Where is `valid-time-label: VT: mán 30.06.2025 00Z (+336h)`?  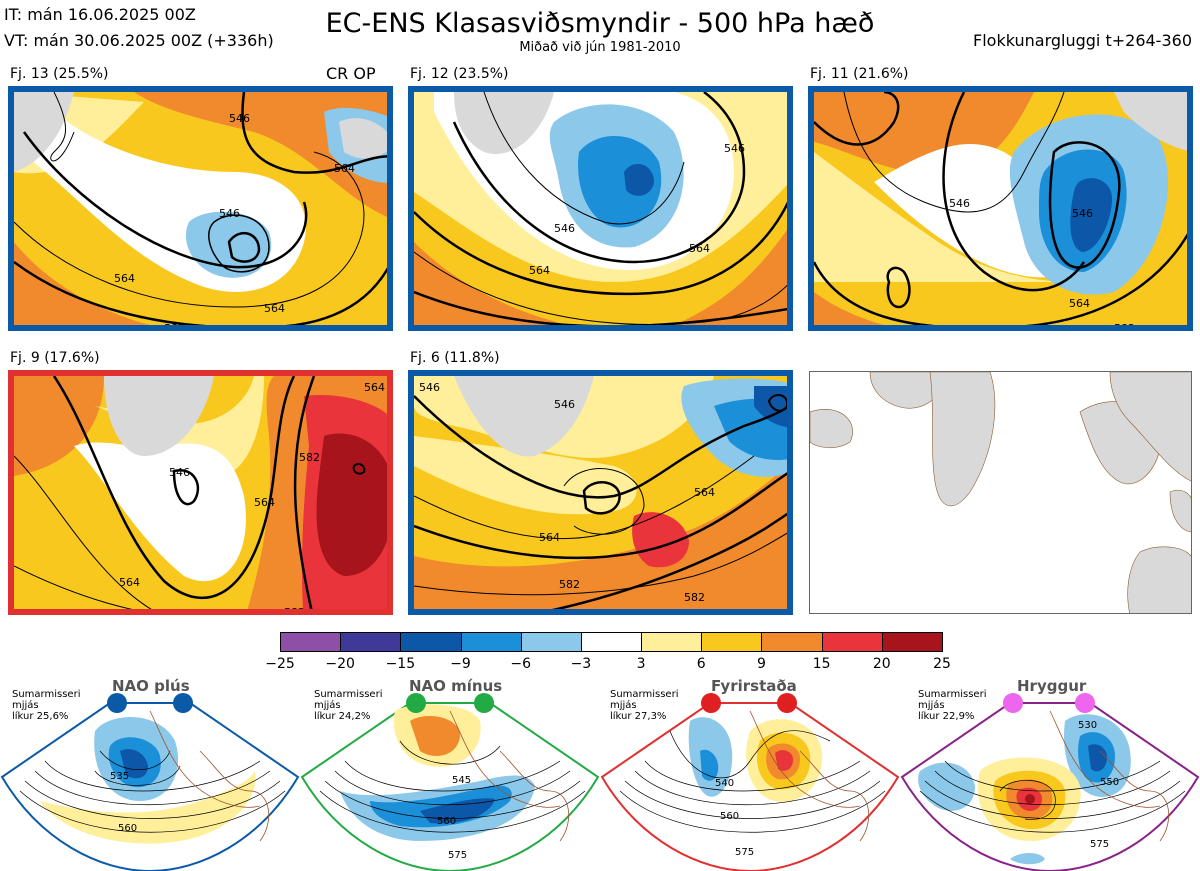
valid-time-label: VT: mán 30.06.2025 00Z (+336h) is located at coordinates (139, 40).